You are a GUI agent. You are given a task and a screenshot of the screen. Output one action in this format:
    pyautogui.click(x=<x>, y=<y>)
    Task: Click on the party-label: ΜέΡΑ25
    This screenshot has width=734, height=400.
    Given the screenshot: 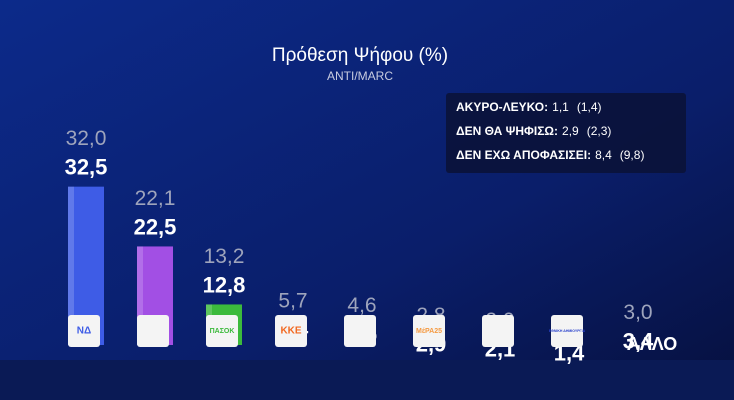 What is the action you would take?
    pyautogui.click(x=429, y=331)
    